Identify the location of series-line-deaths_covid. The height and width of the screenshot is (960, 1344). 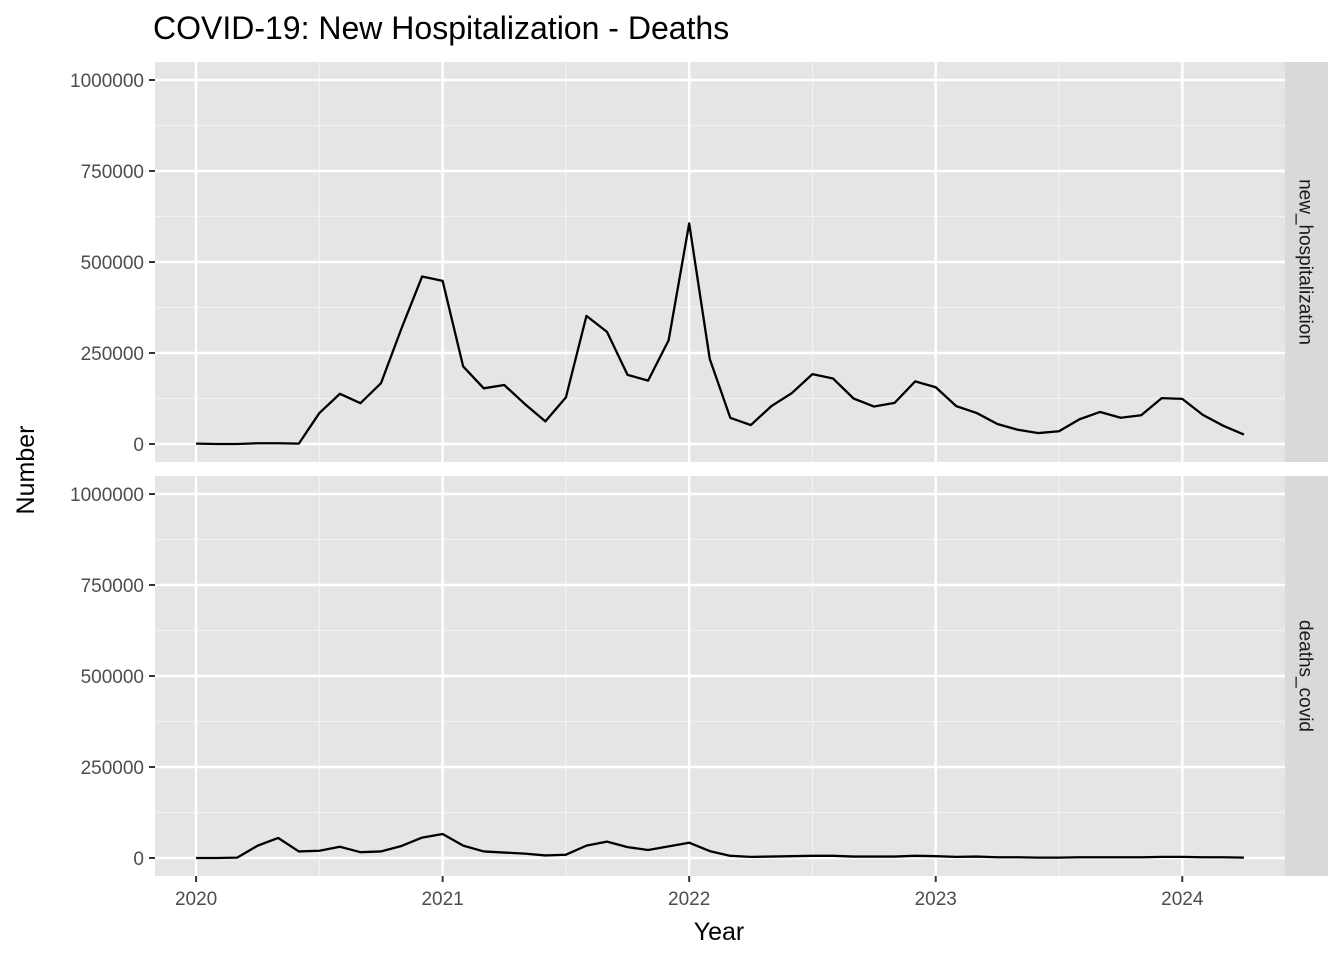
(720, 846).